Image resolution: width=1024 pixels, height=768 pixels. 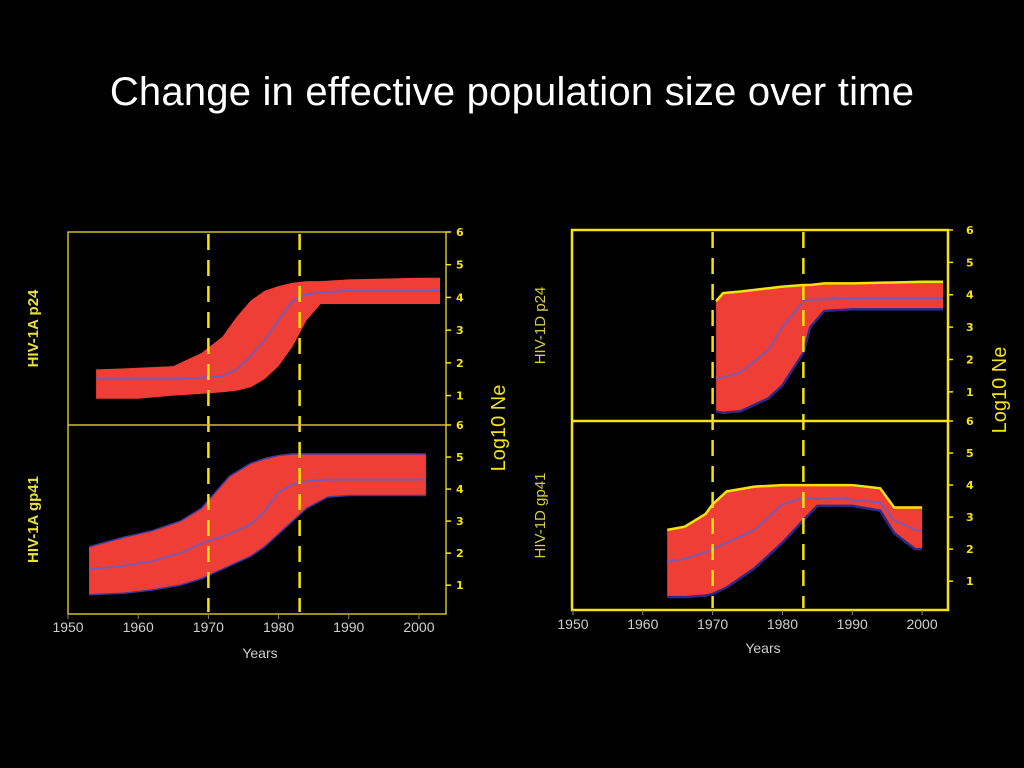 What do you see at coordinates (33, 519) in the screenshot?
I see `row-label-1: HIV-1A gp41` at bounding box center [33, 519].